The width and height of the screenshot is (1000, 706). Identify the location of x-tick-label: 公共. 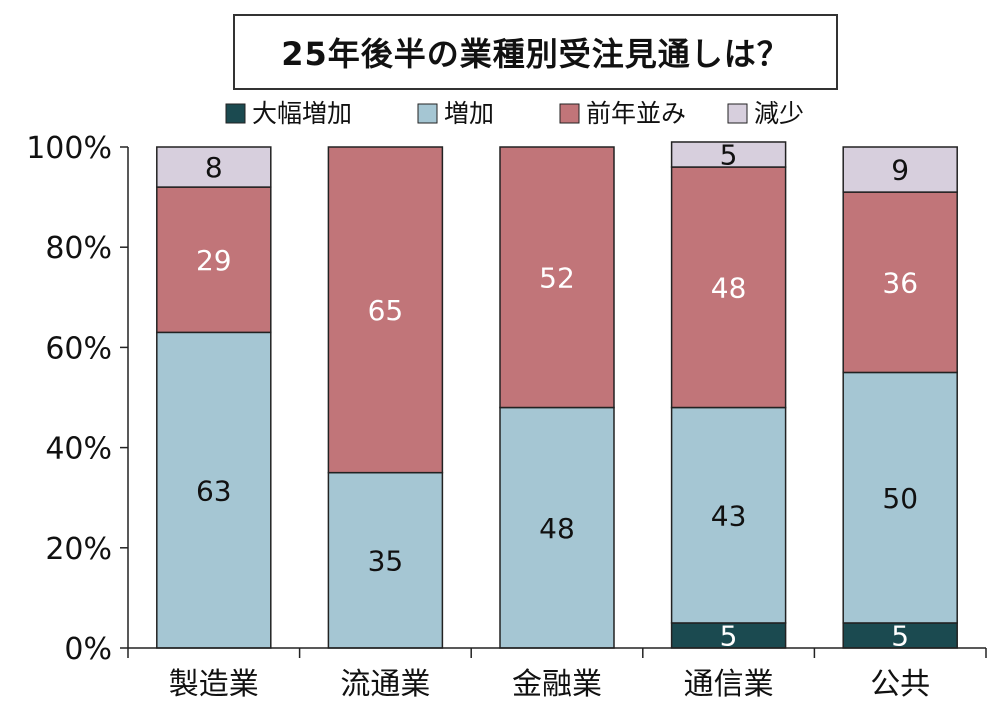
(900, 684).